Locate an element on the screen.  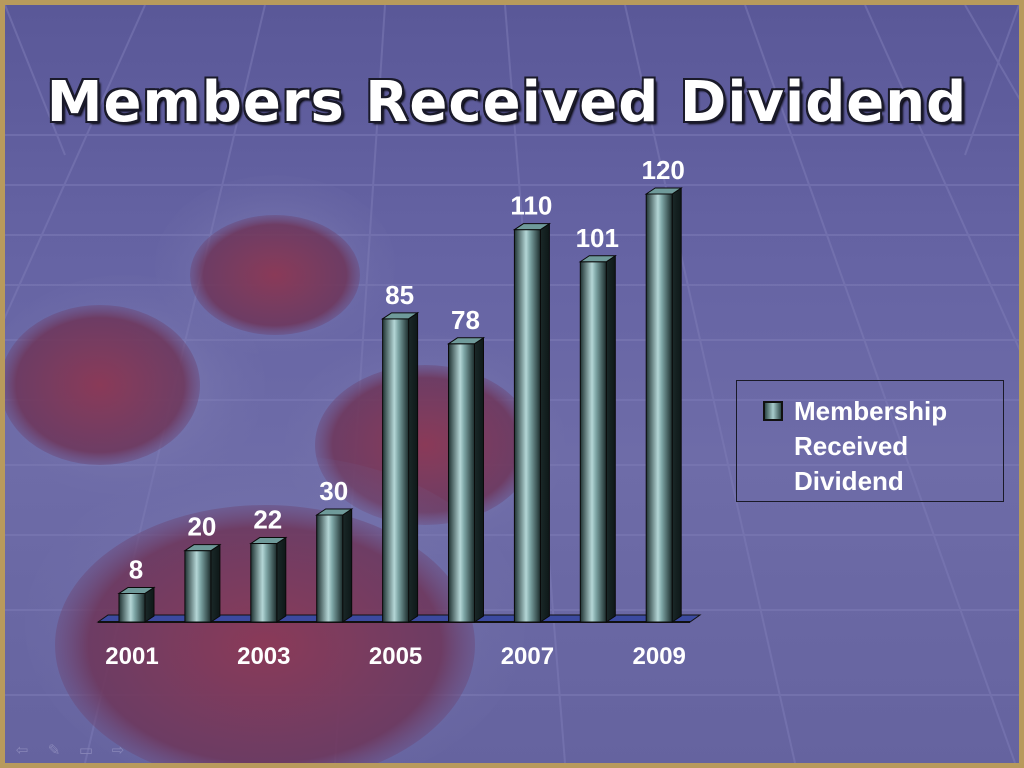
legend-line-1: Membership is located at coordinates (871, 411).